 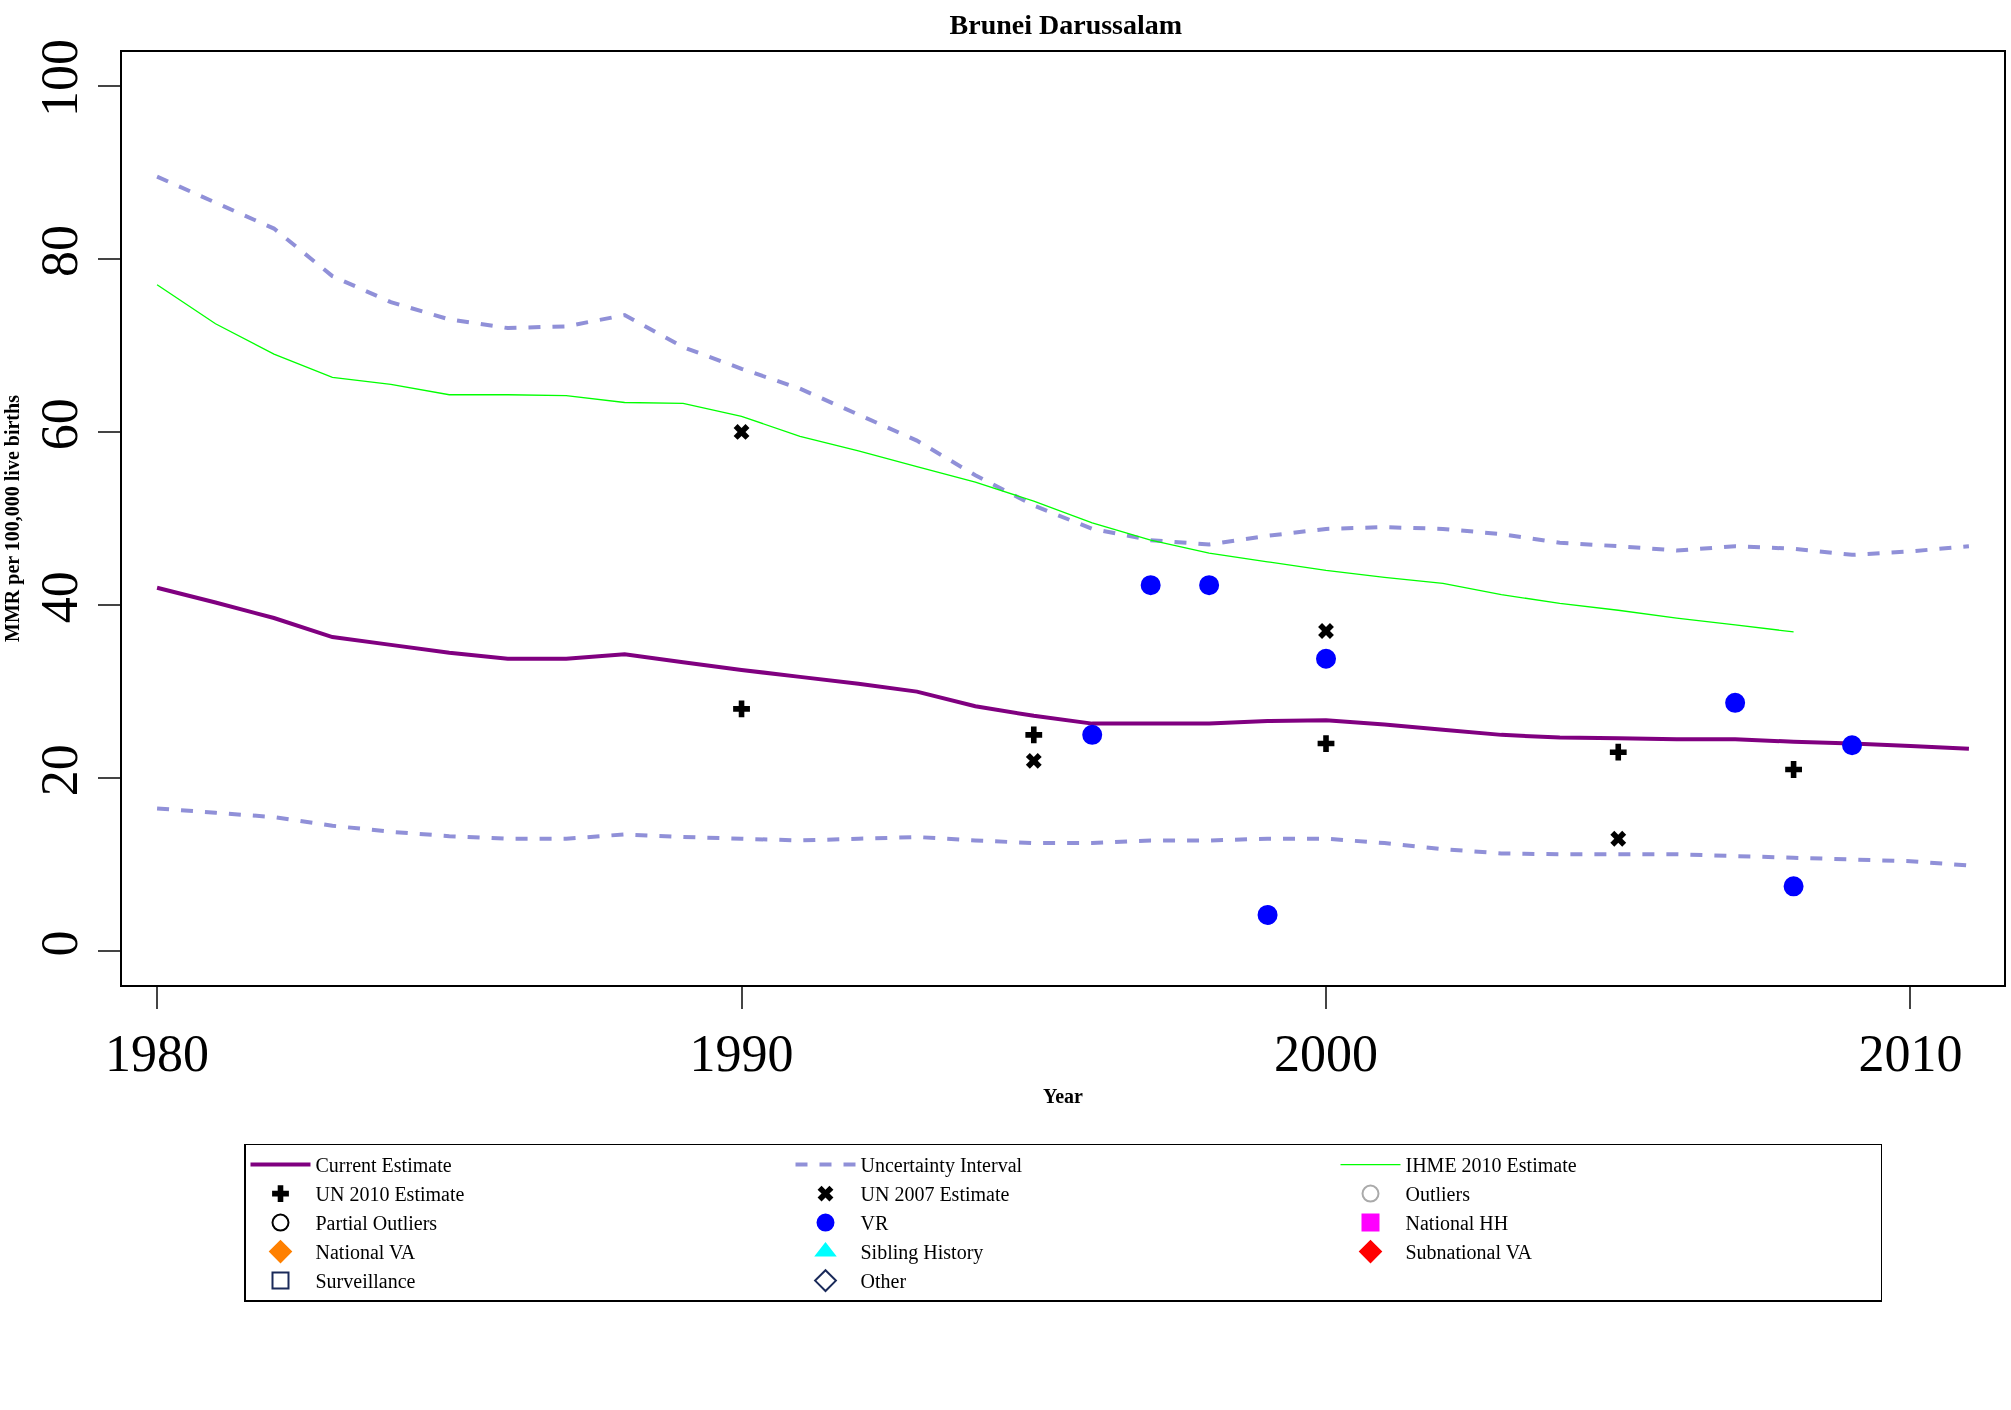 What do you see at coordinates (157, 1054) in the screenshot?
I see `x-tick-label: 1980` at bounding box center [157, 1054].